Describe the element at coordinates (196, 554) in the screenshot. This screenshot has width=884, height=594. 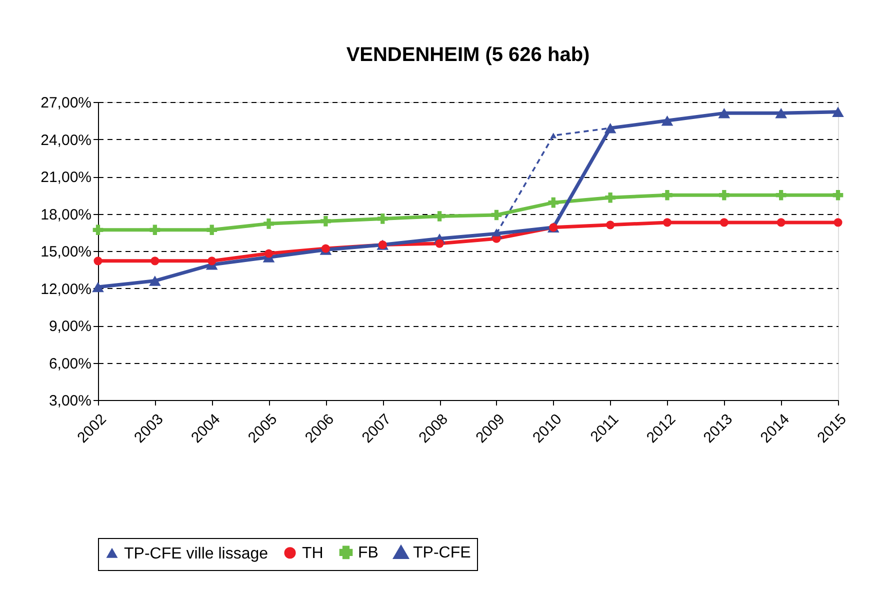
I see `legend-label: TP-CFE ville lissage` at that location.